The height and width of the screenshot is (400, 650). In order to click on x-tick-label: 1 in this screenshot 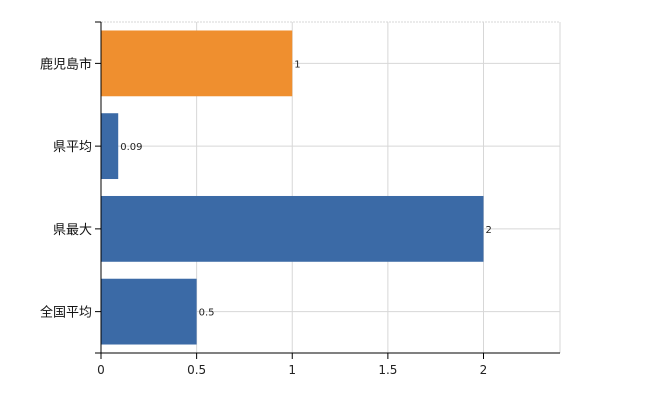, I will do `click(292, 370)`.